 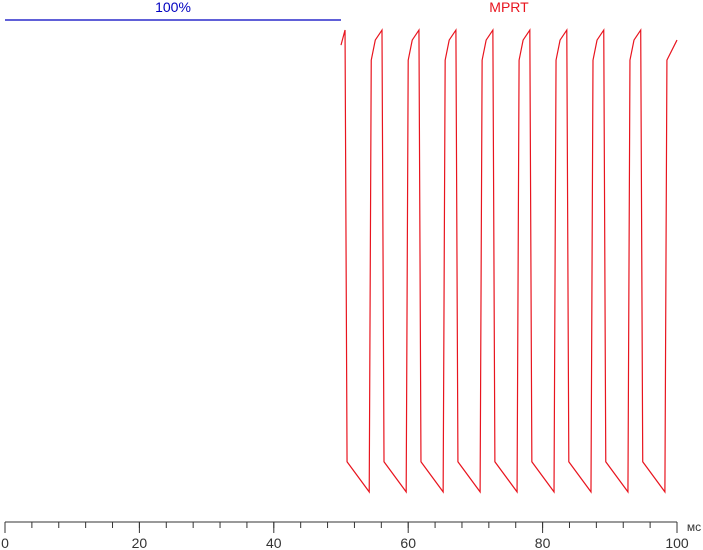 I want to click on x-tick-label: 20, so click(x=140, y=542).